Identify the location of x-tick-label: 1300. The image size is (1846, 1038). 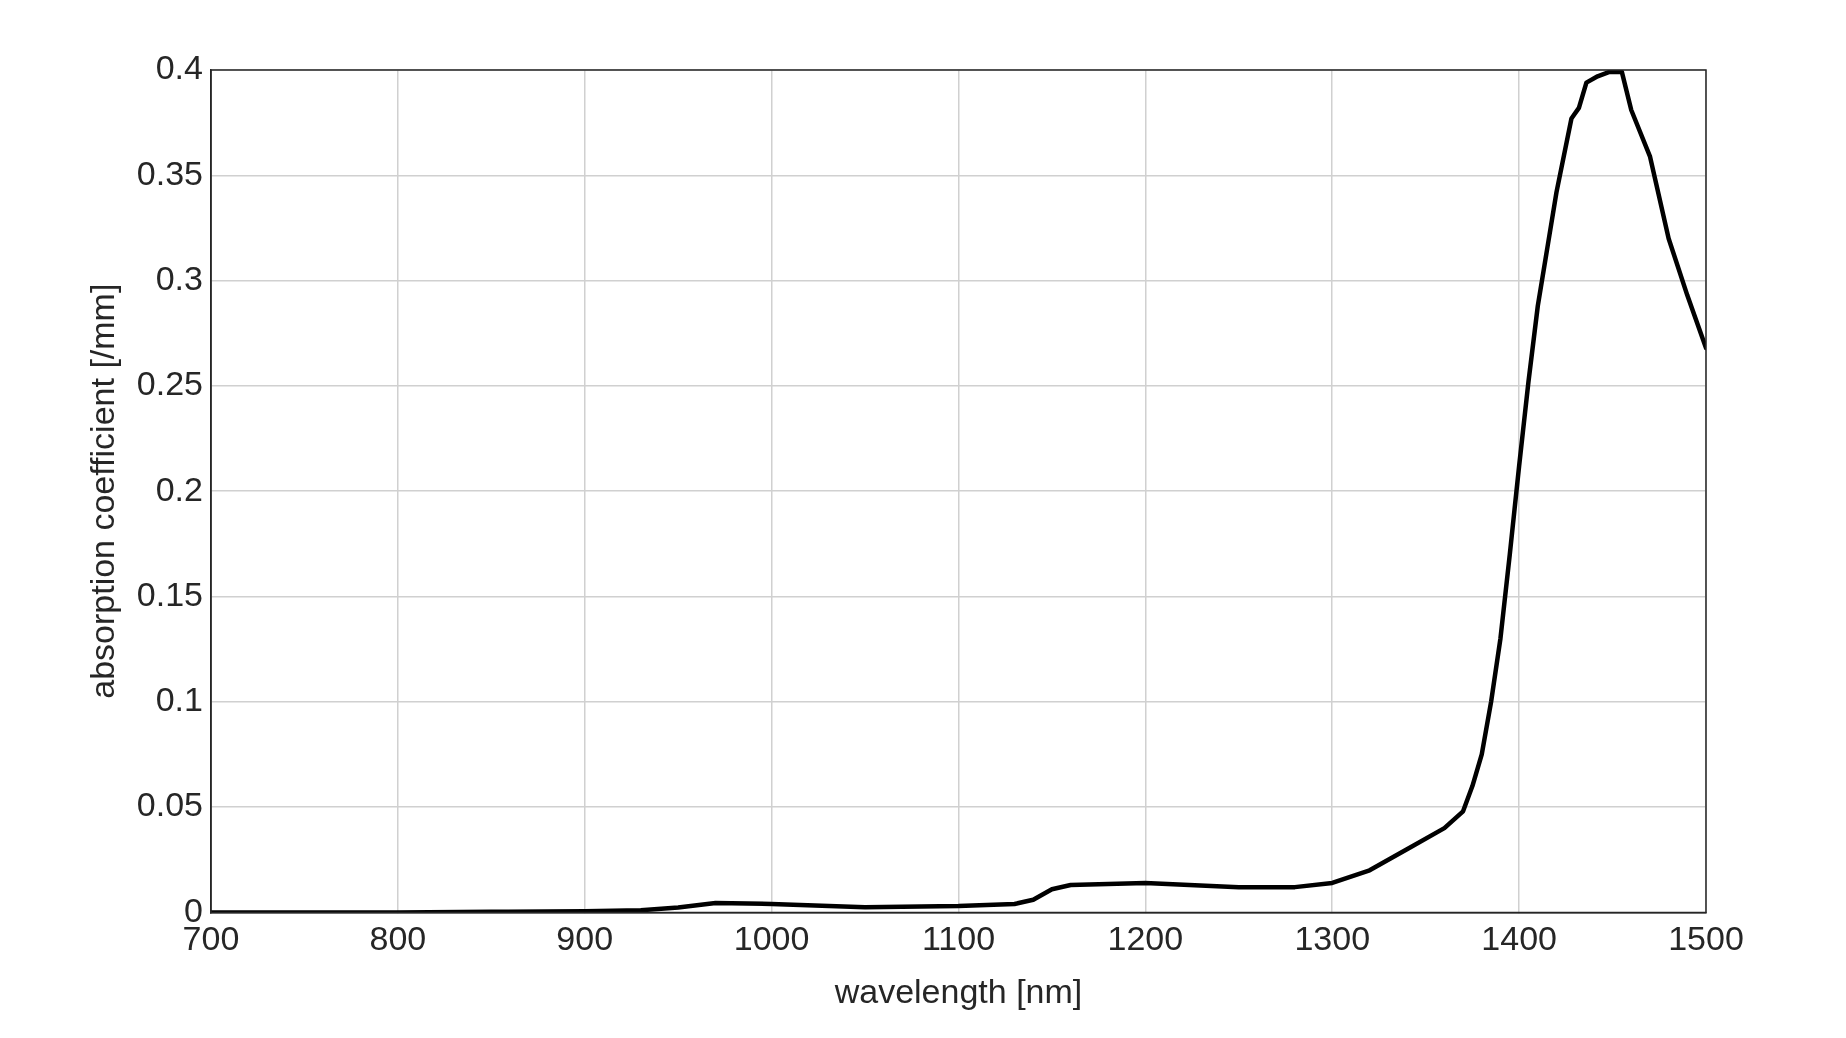
(1332, 938).